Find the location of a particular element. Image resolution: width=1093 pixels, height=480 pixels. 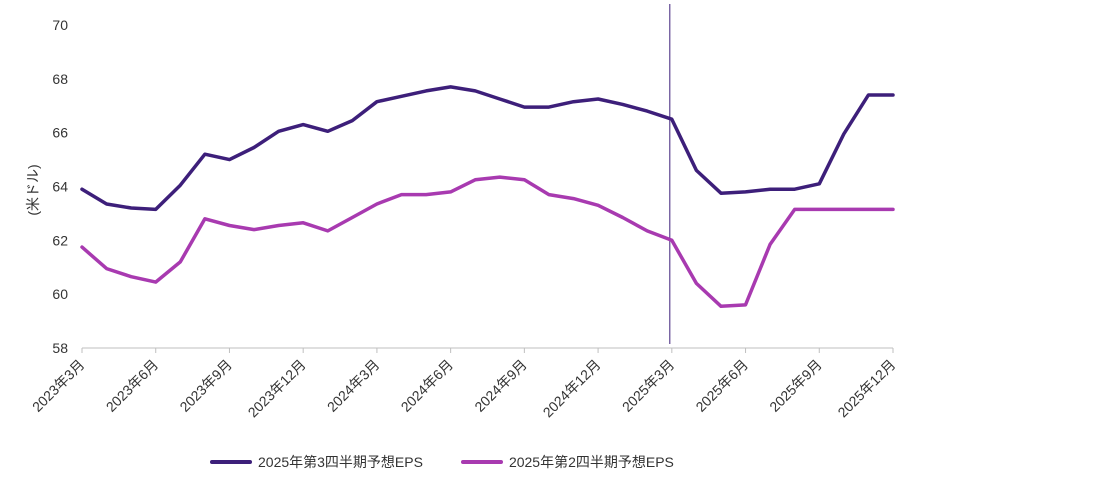

legend-swatch-q2 is located at coordinates (481, 462).